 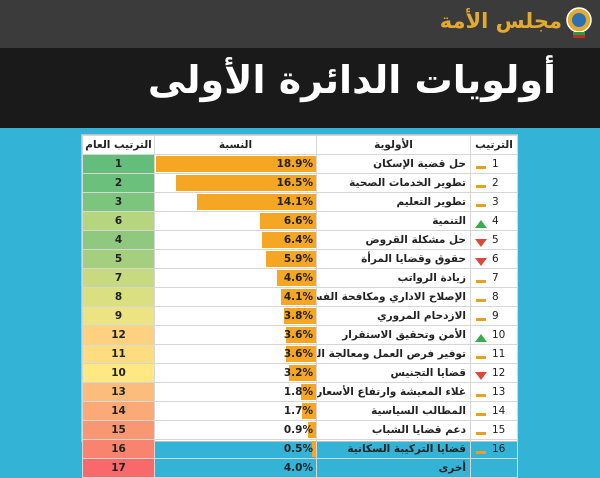 I want to click on table-row: 7 4.6% زيادة الرواتب 7, so click(x=300, y=278).